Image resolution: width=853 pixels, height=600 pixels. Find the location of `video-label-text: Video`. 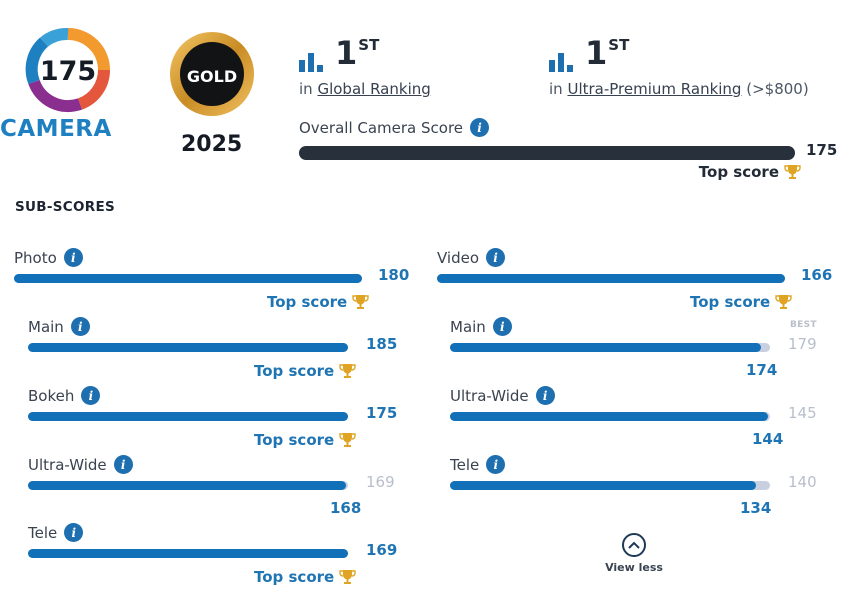

video-label-text: Video is located at coordinates (458, 257).